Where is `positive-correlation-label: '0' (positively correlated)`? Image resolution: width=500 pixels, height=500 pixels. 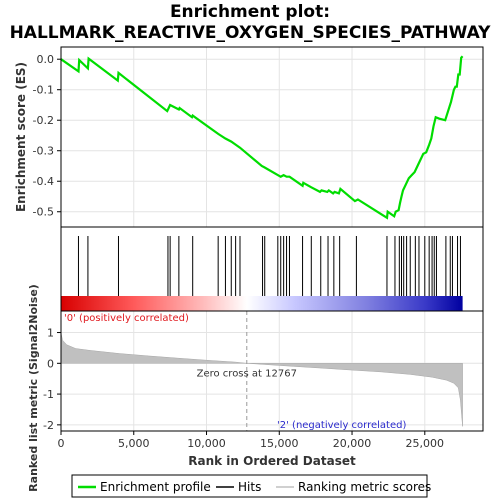 positive-correlation-label: '0' (positively correlated) is located at coordinates (126, 318).